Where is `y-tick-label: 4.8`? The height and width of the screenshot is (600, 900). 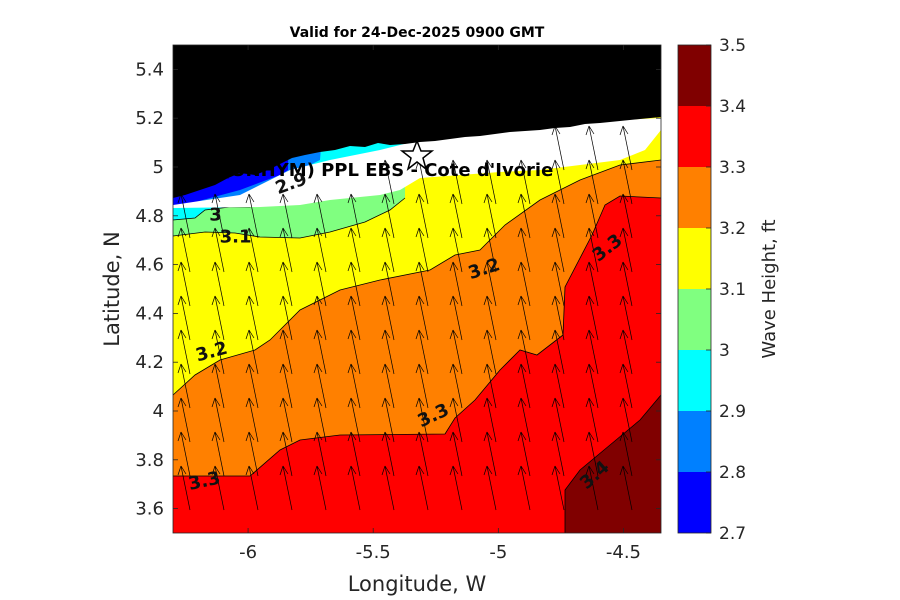 y-tick-label: 4.8 is located at coordinates (149, 216).